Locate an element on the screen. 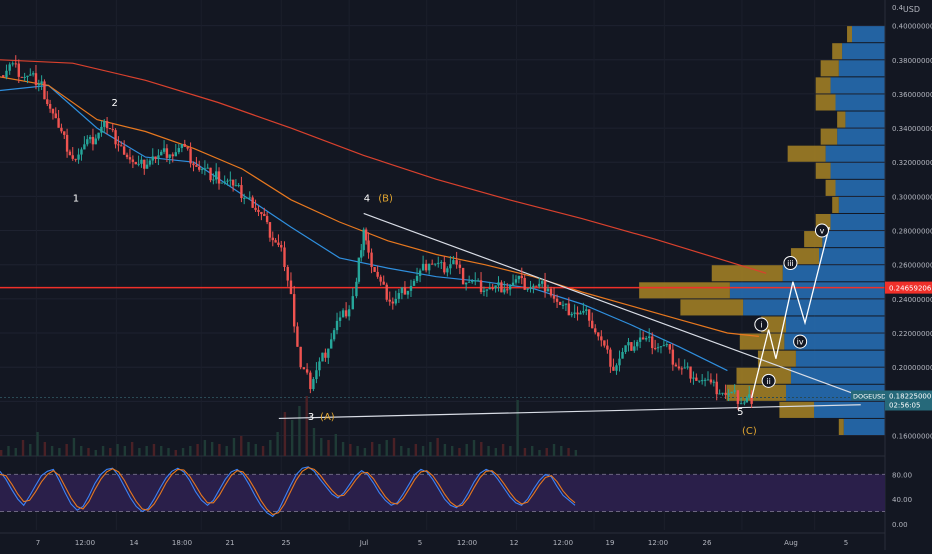  price-tick-label: 0.32000000 is located at coordinates (912, 163).